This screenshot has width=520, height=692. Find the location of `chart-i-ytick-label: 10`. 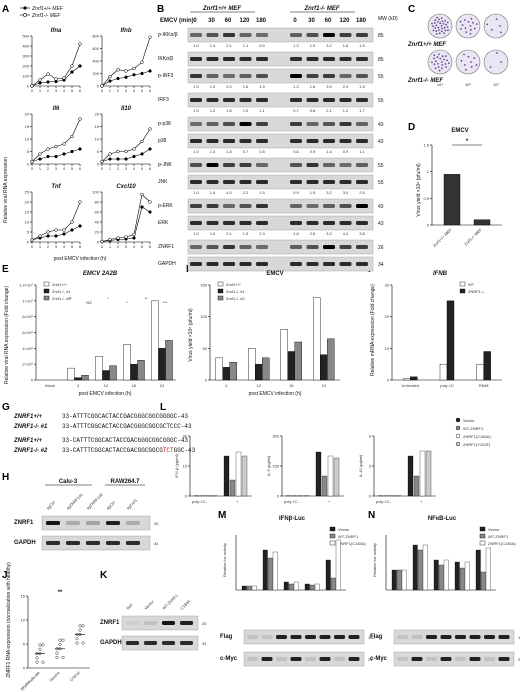

chart-i-ytick-label: 10 is located at coordinates (387, 348).